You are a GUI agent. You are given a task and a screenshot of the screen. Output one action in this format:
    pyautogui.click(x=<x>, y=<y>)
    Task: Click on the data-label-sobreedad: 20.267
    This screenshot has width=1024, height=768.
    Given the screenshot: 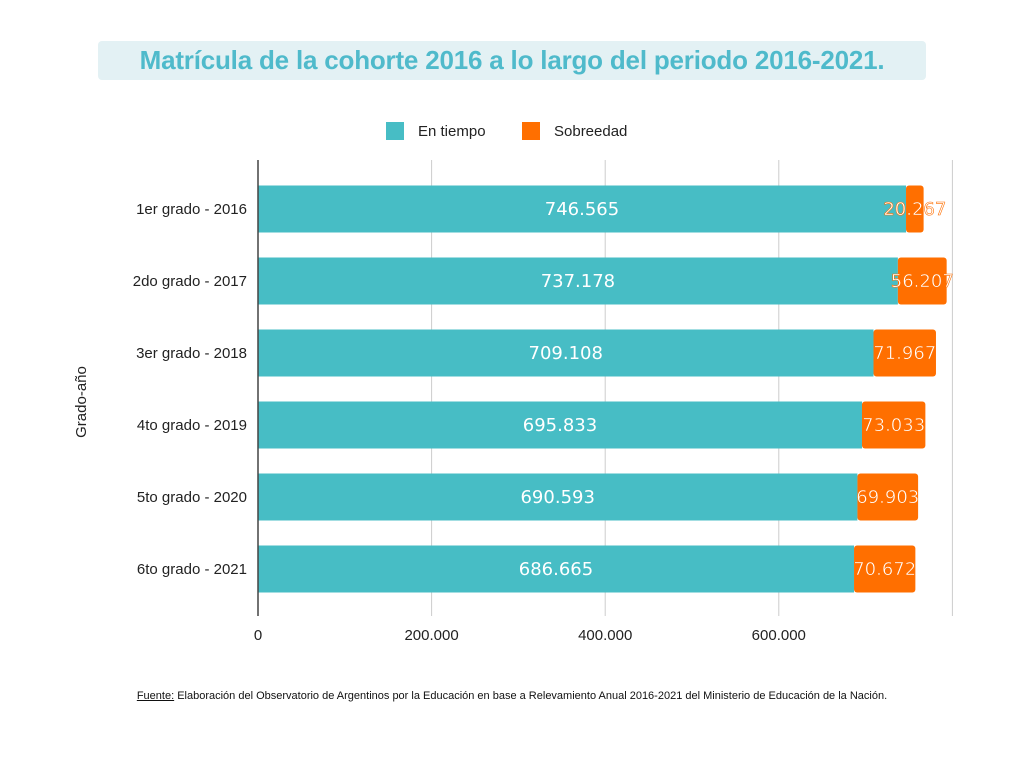 What is the action you would take?
    pyautogui.click(x=914, y=209)
    